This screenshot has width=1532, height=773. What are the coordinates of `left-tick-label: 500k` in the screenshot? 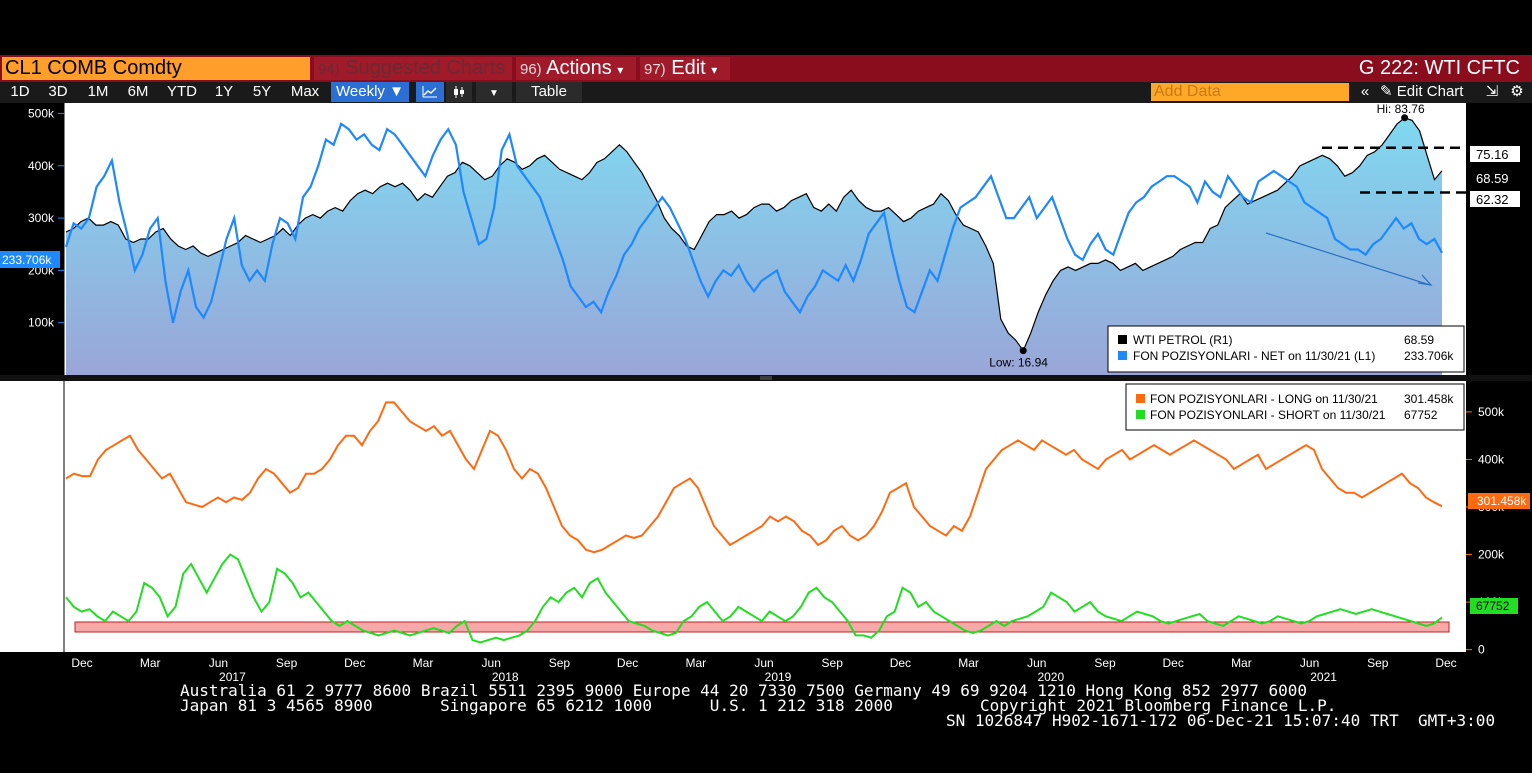 It's located at (41, 113).